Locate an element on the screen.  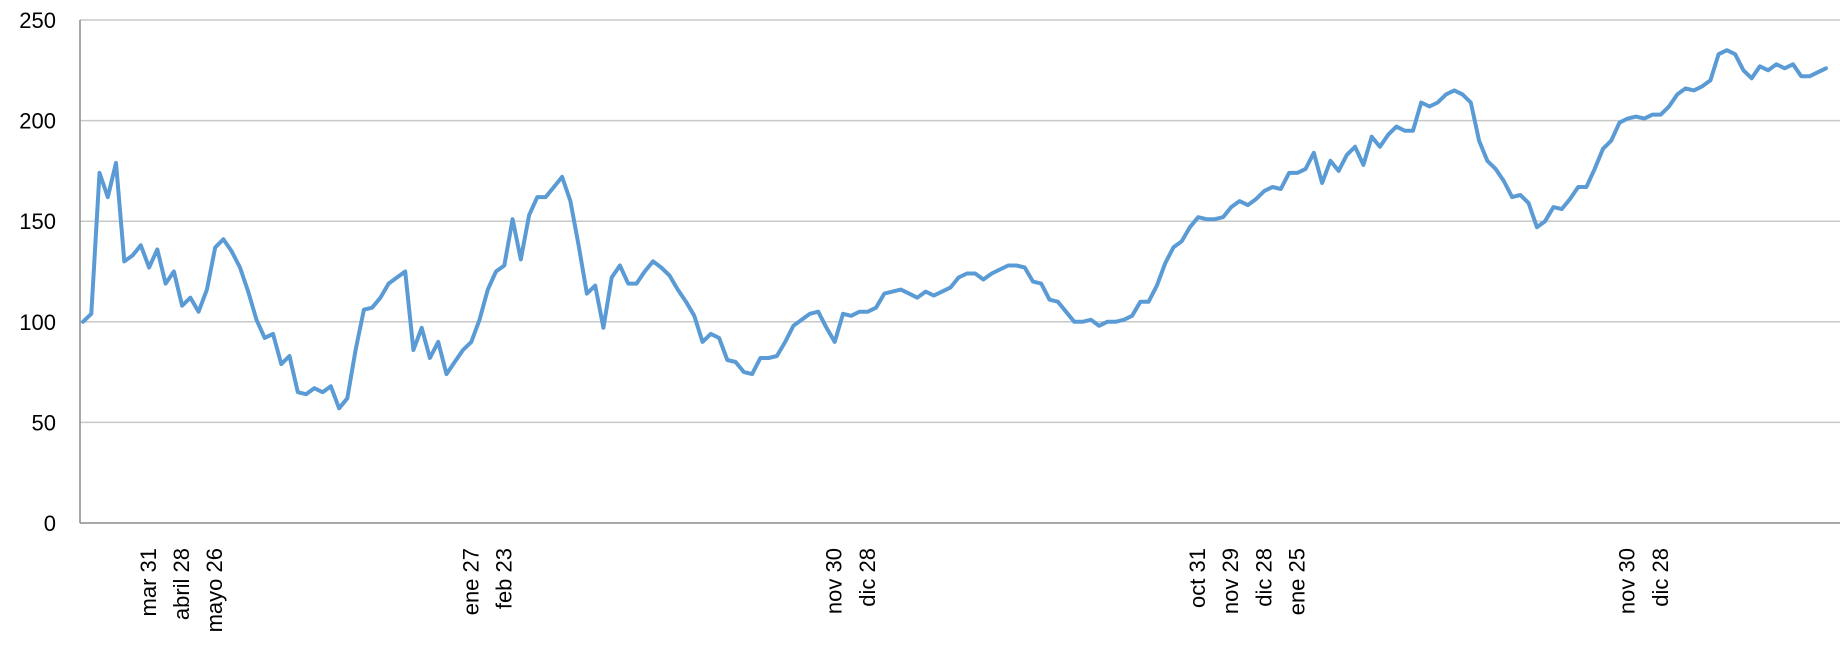
y-tick-label: 0 is located at coordinates (50, 523).